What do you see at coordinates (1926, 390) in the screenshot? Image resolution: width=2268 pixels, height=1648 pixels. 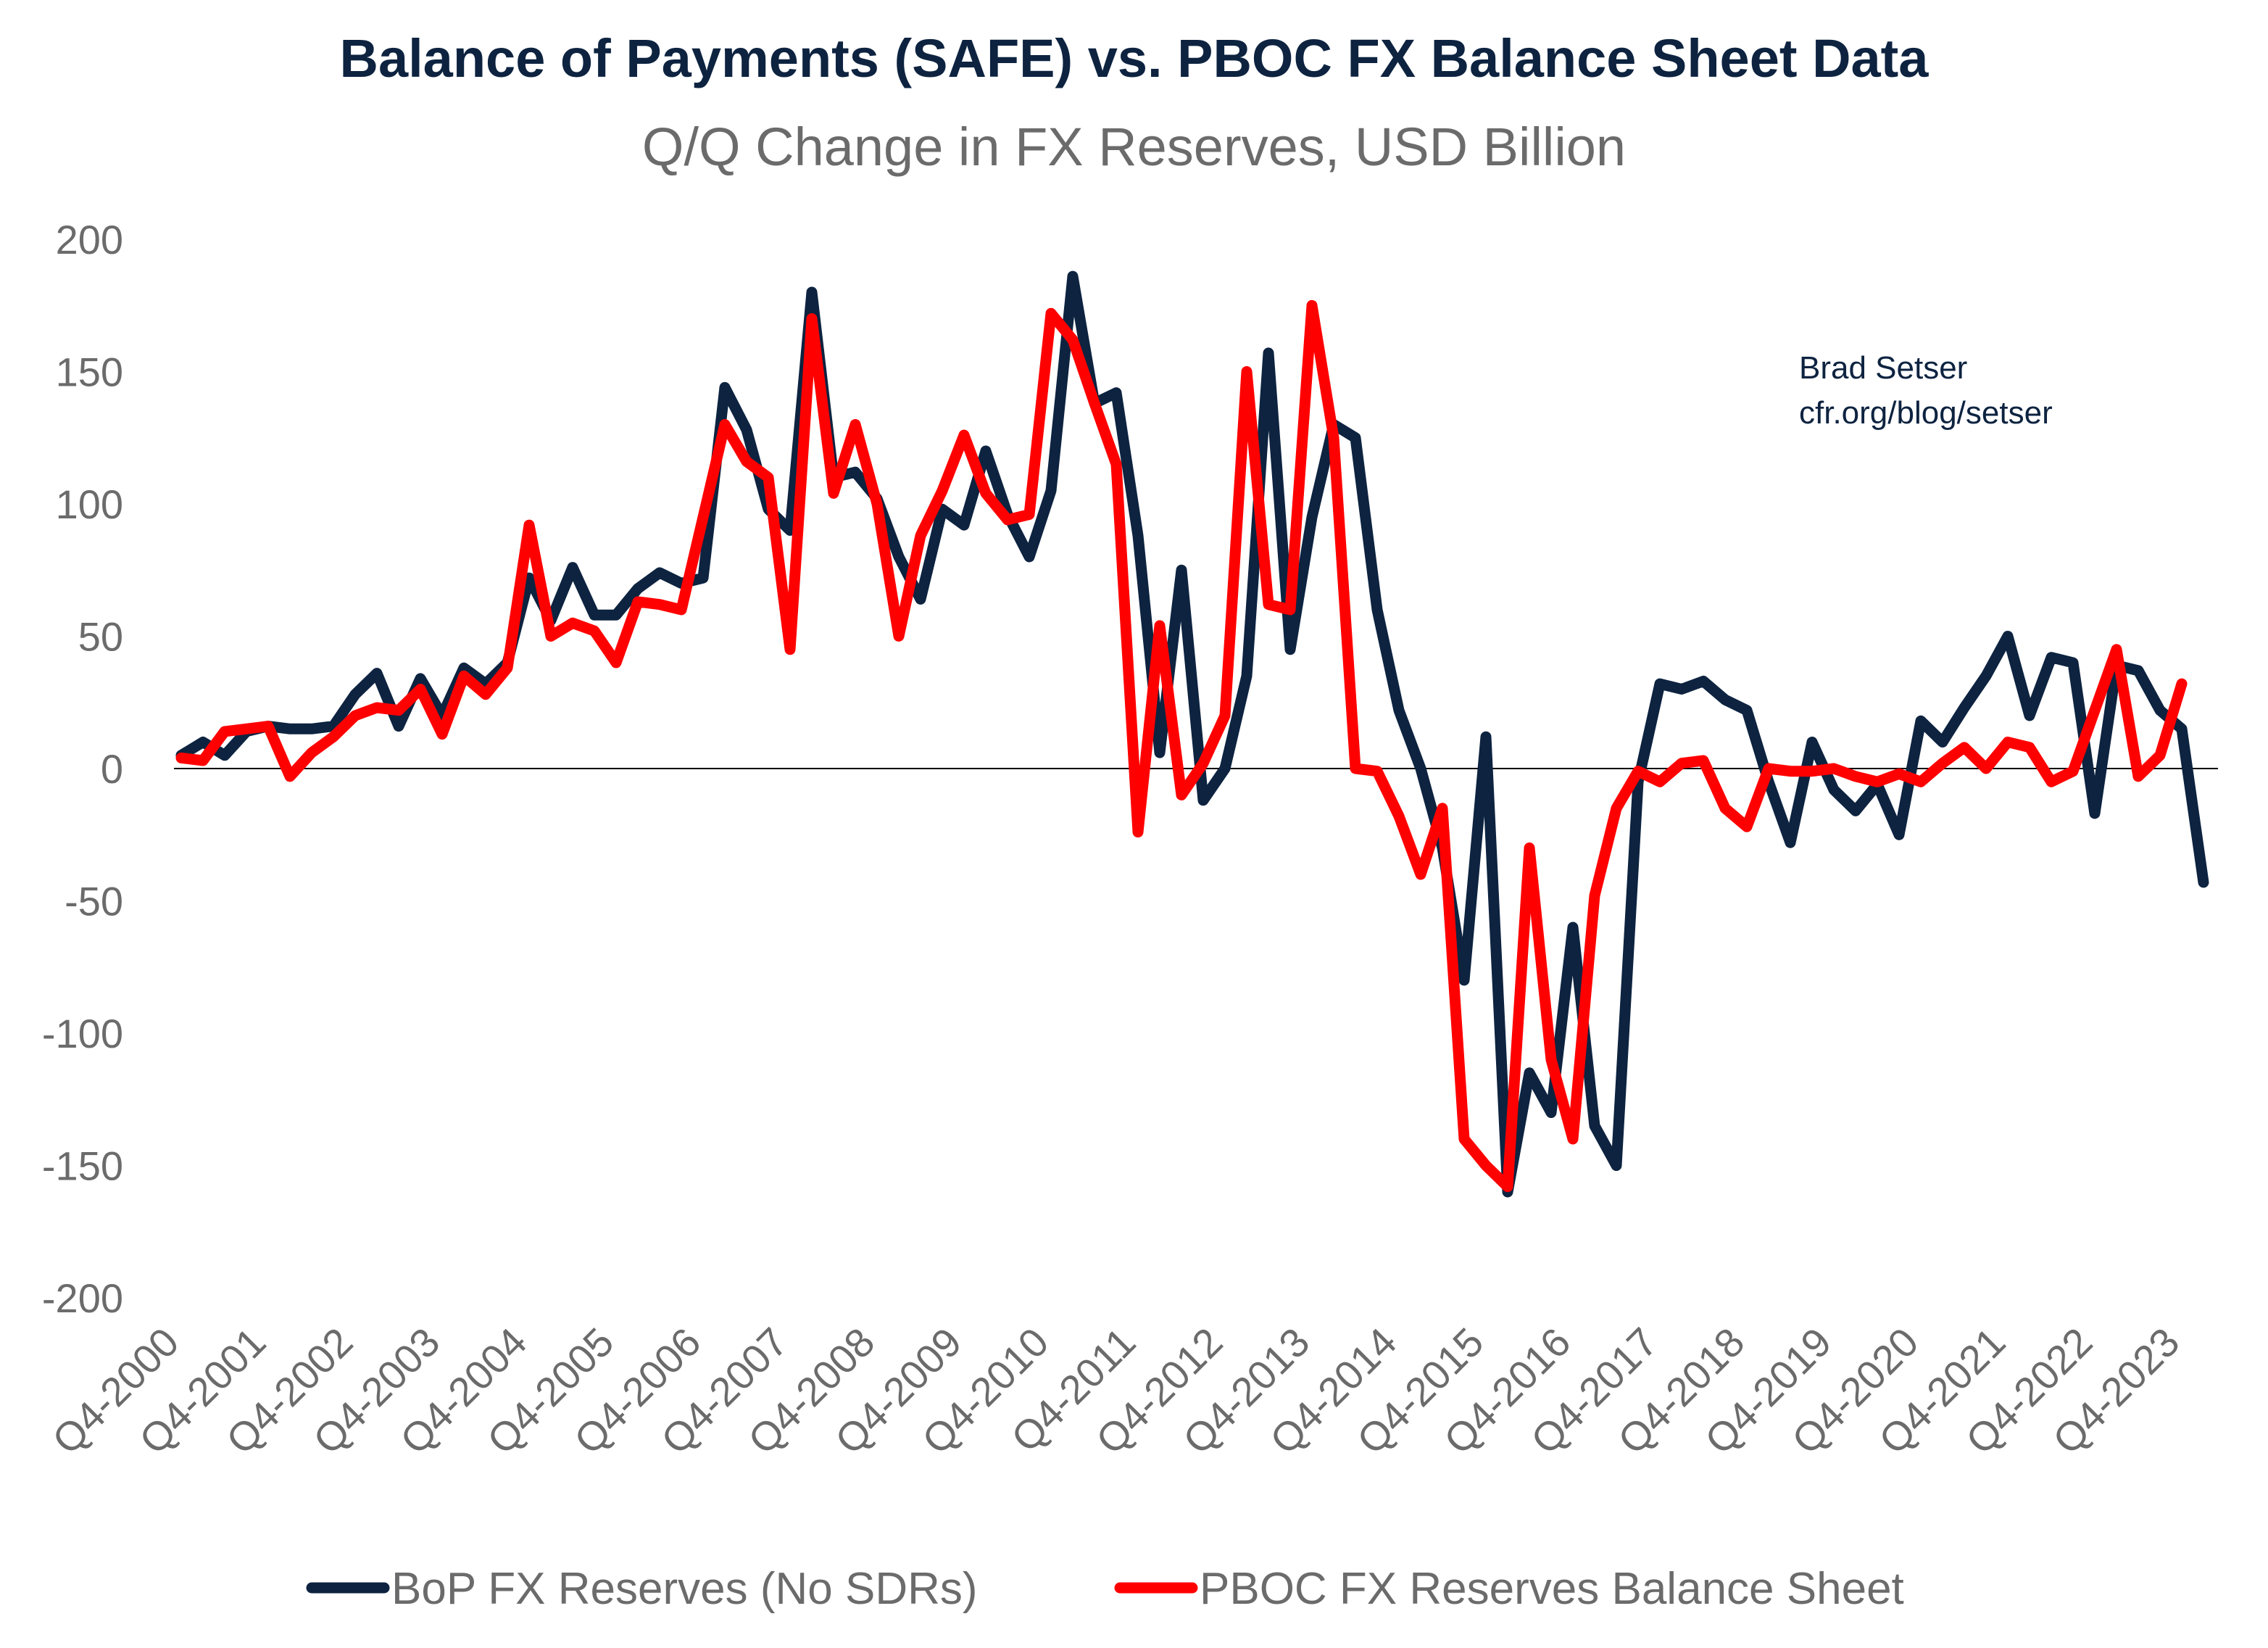 I see `author-annotation: Brad Setser cfr.org/blog/setser` at bounding box center [1926, 390].